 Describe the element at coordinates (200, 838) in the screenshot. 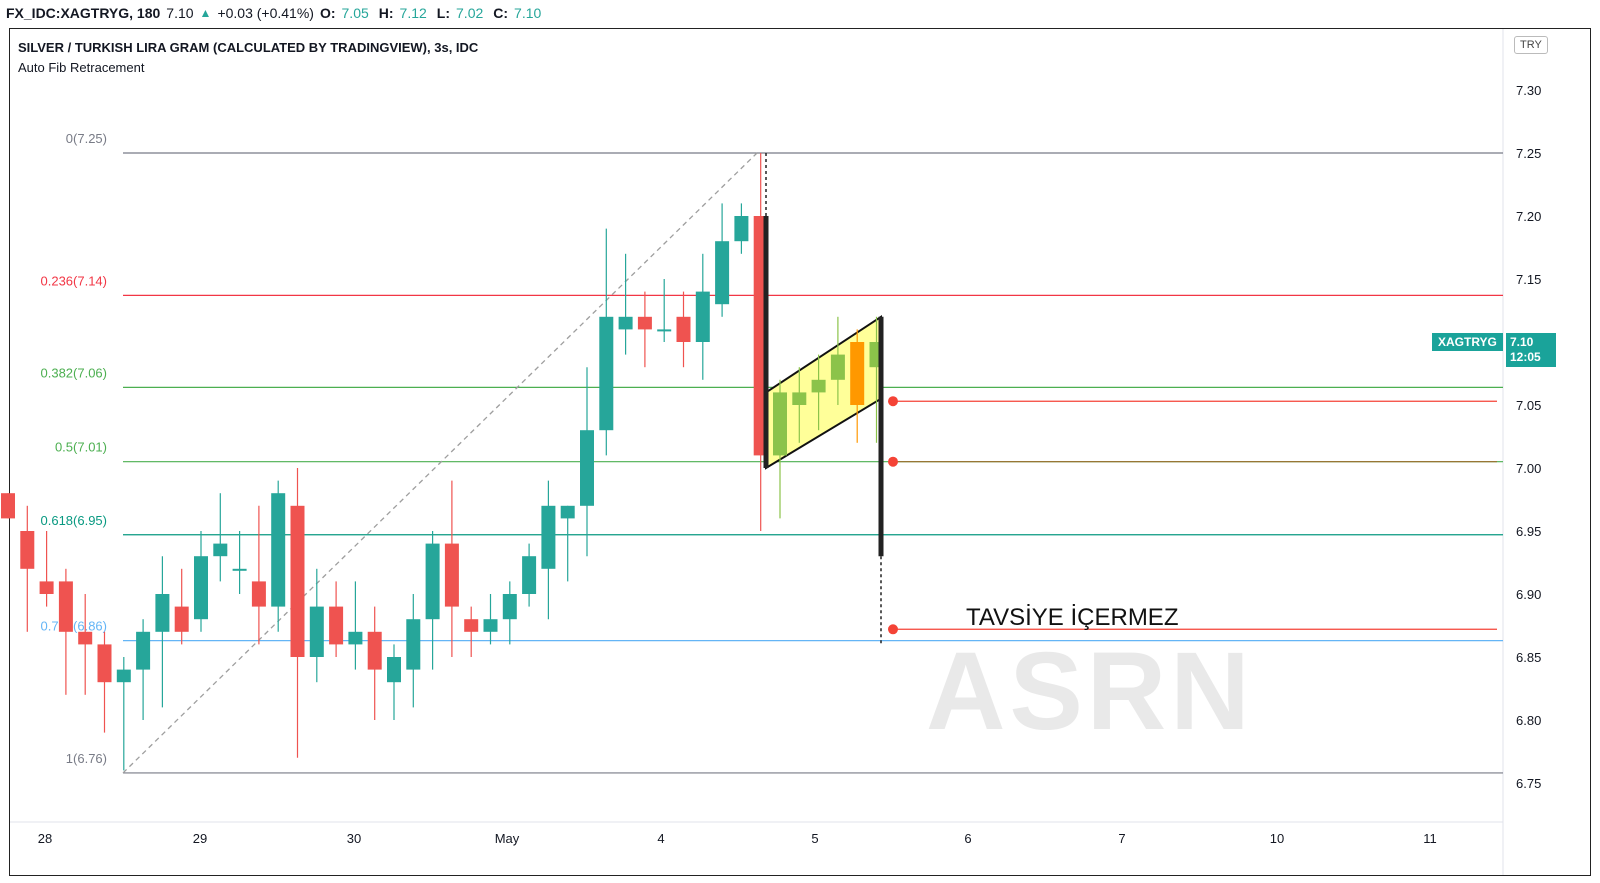

I see `x-tick-label: 29` at that location.